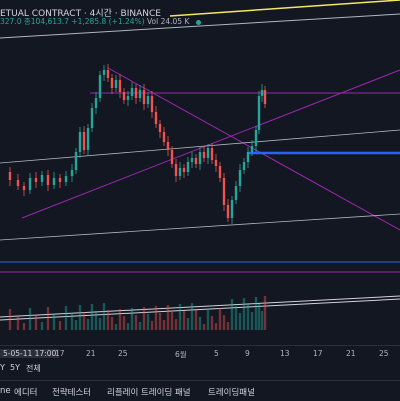 This screenshot has height=401, width=400. What do you see at coordinates (200, 390) in the screenshot?
I see `bottom-panel-tabs: ne 에디터 전략테스터 리플레이 트레이딩 패널 트레이딩패널` at bounding box center [200, 390].